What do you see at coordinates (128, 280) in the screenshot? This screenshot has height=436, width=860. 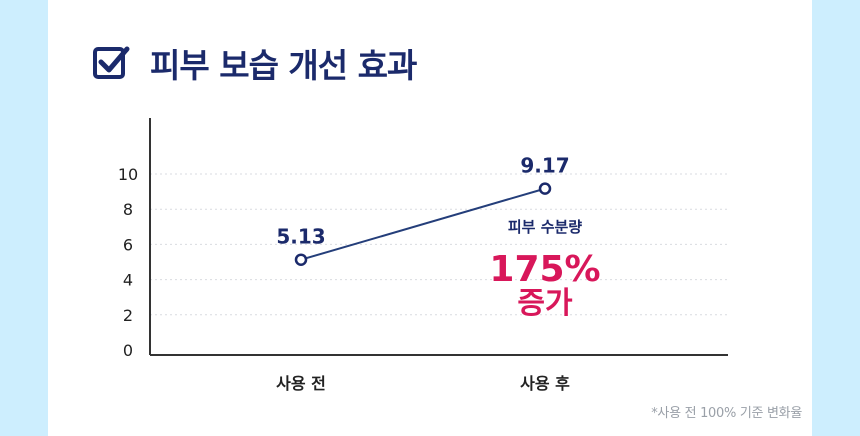 I see `y-tick-label: 4` at bounding box center [128, 280].